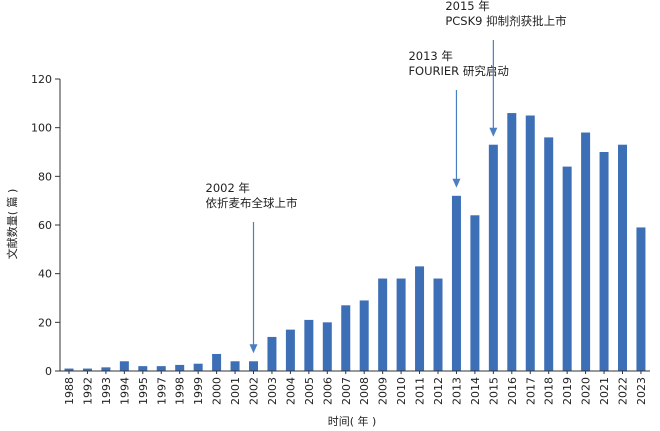  What do you see at coordinates (106, 369) in the screenshot?
I see `bar-1993` at bounding box center [106, 369].